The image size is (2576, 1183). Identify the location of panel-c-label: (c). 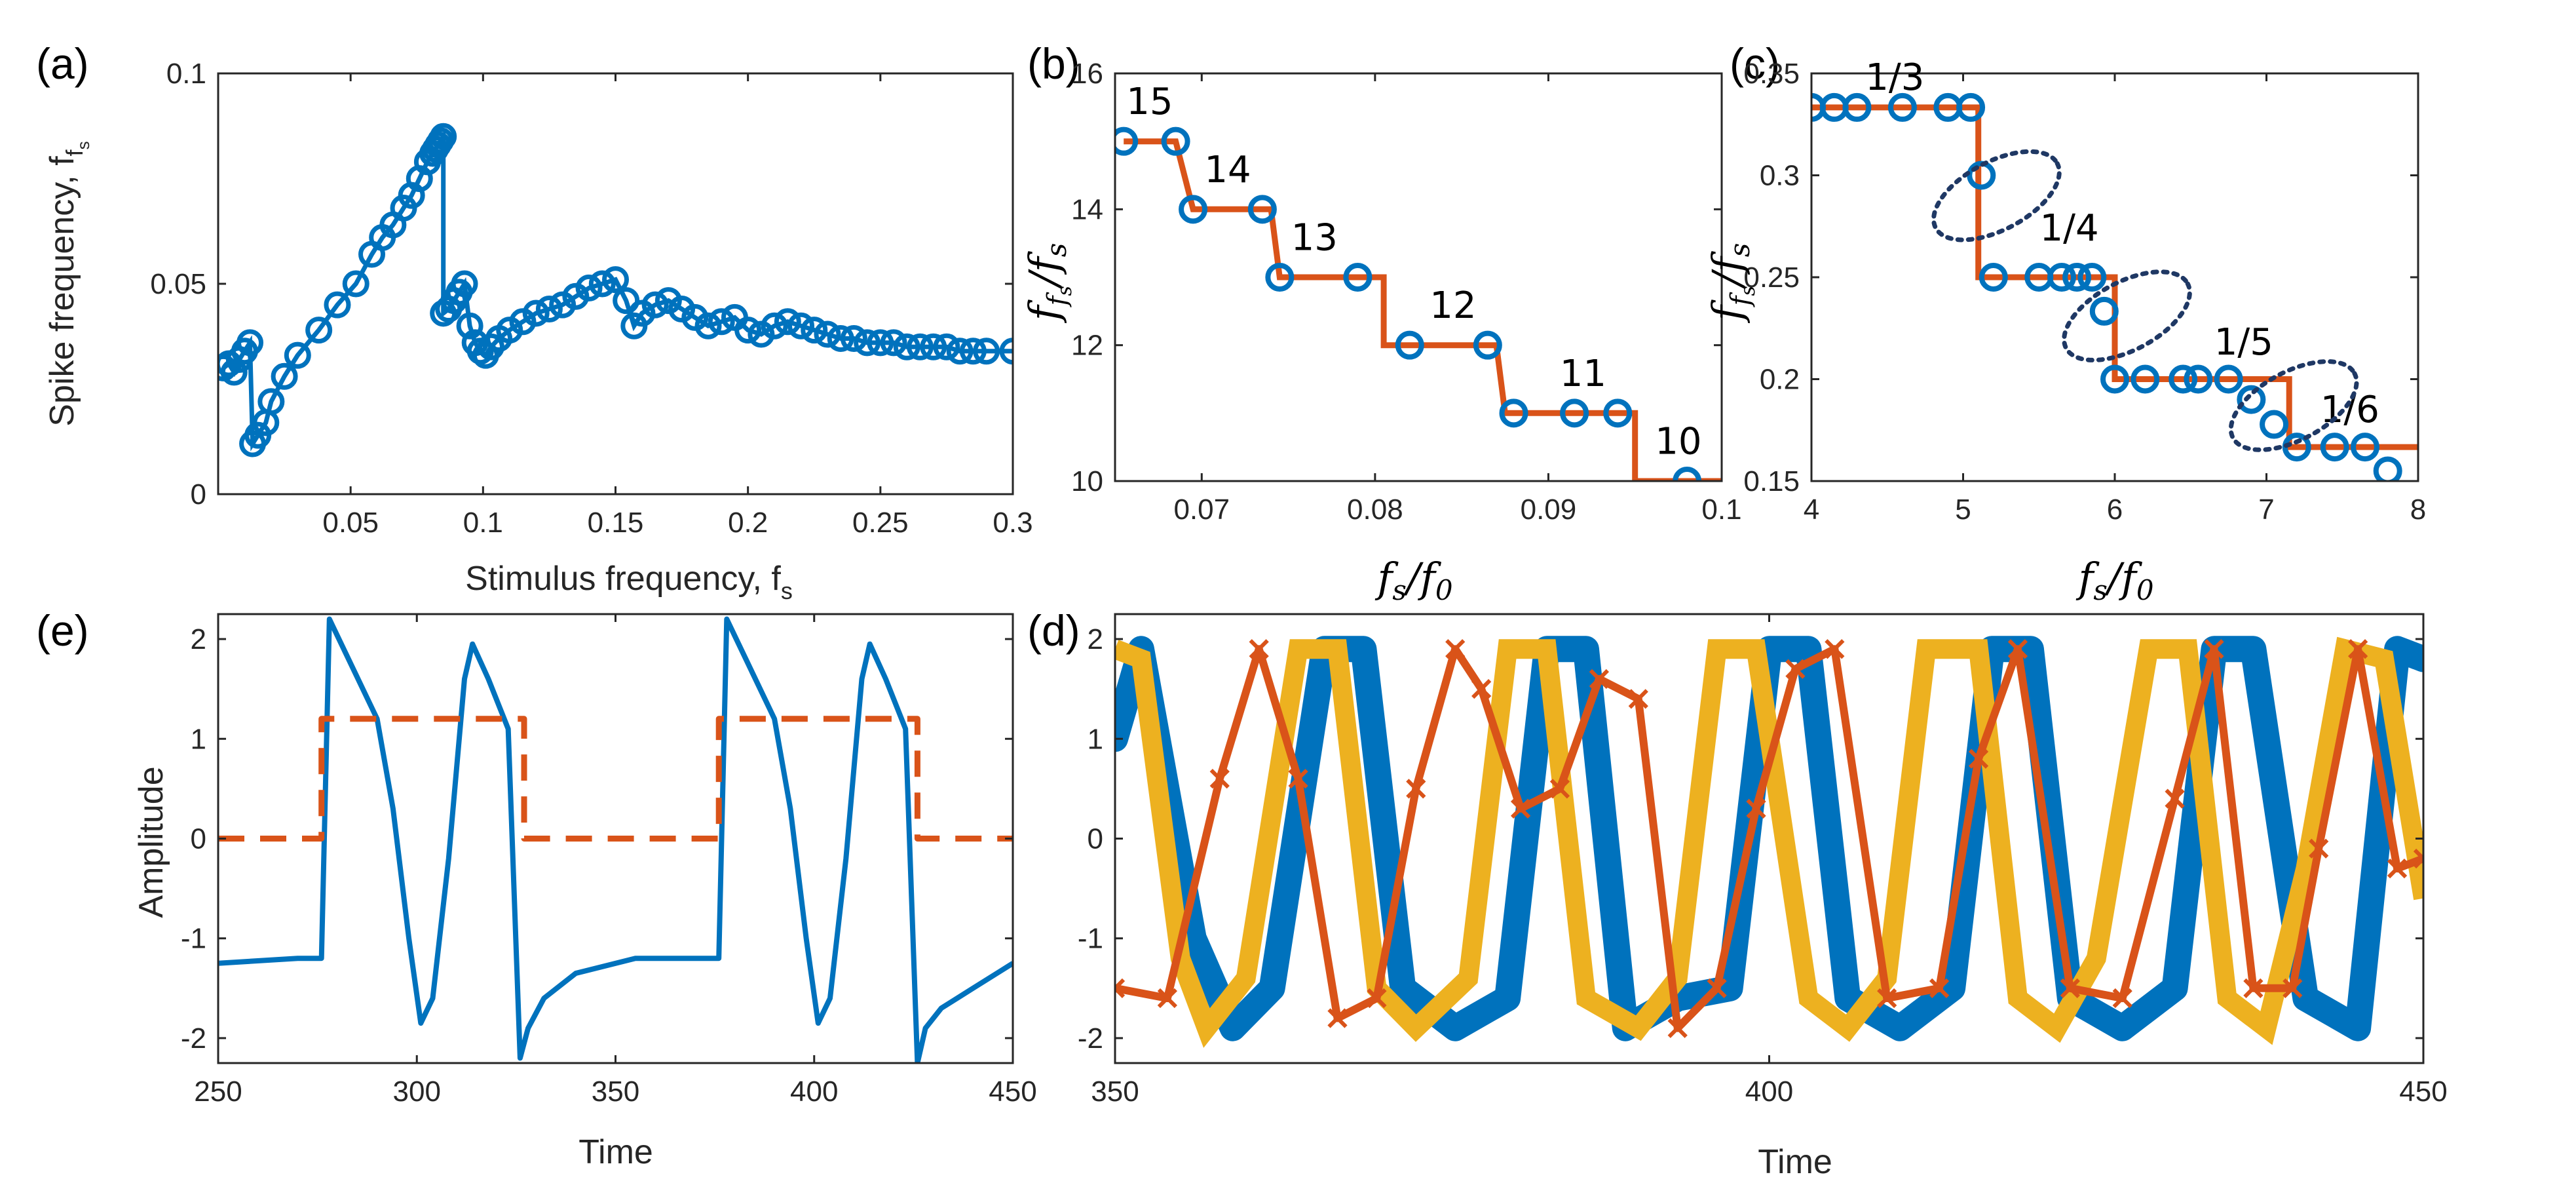
(1755, 63).